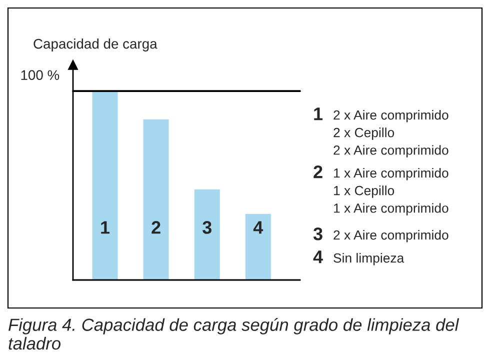 The width and height of the screenshot is (490, 361). I want to click on text: 2 x Aire comprimido, so click(391, 236).